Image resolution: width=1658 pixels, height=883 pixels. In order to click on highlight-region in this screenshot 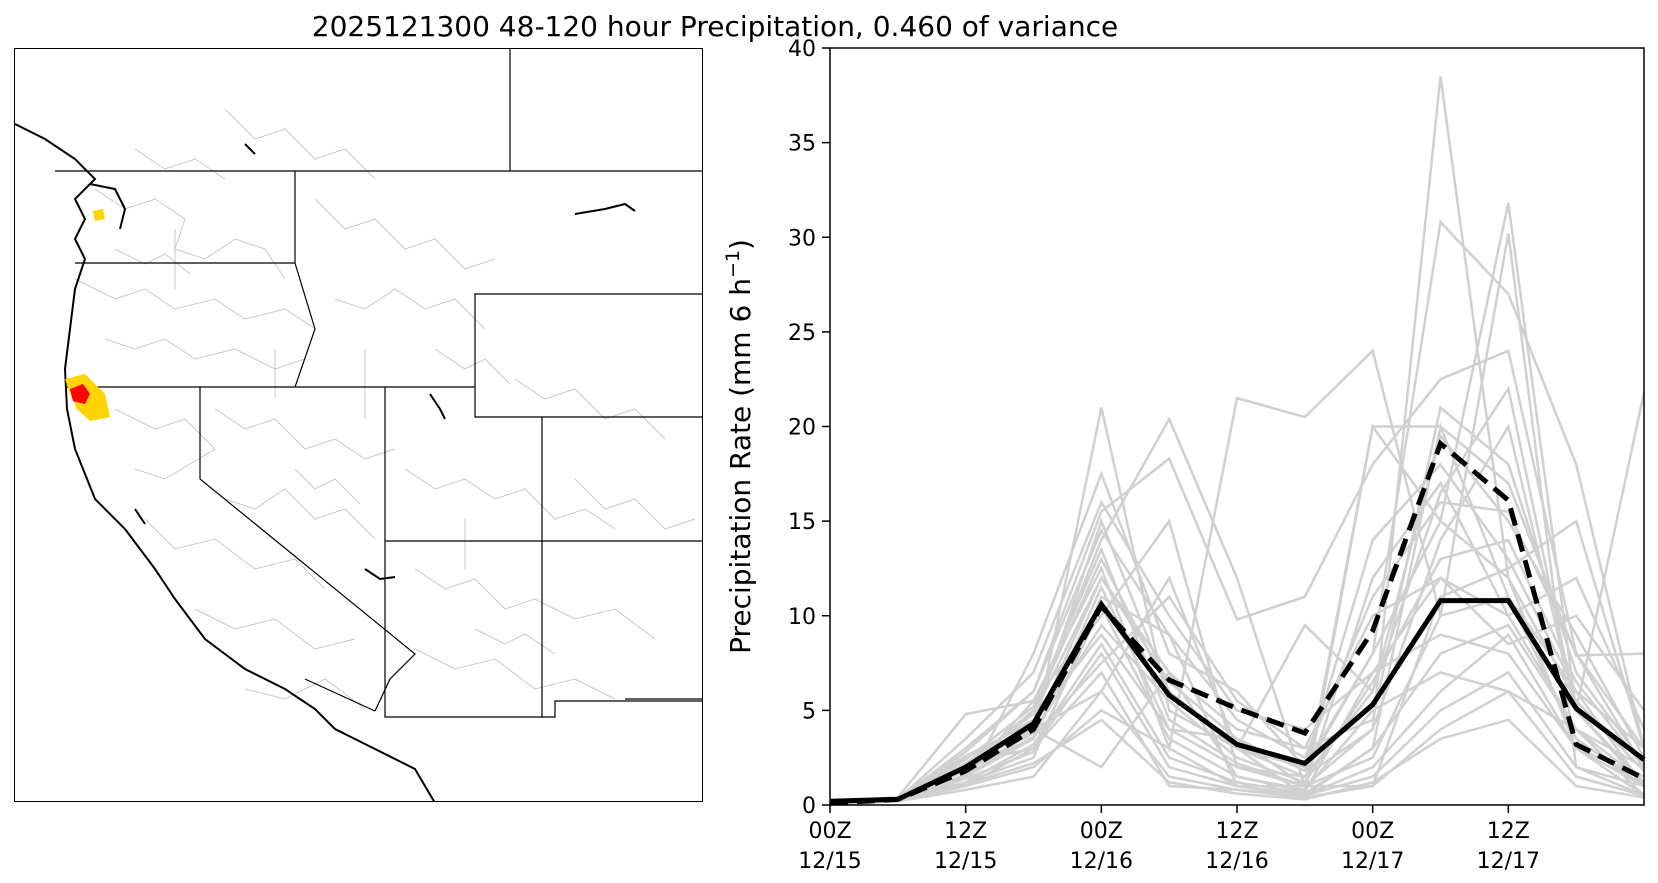, I will do `click(87, 315)`.